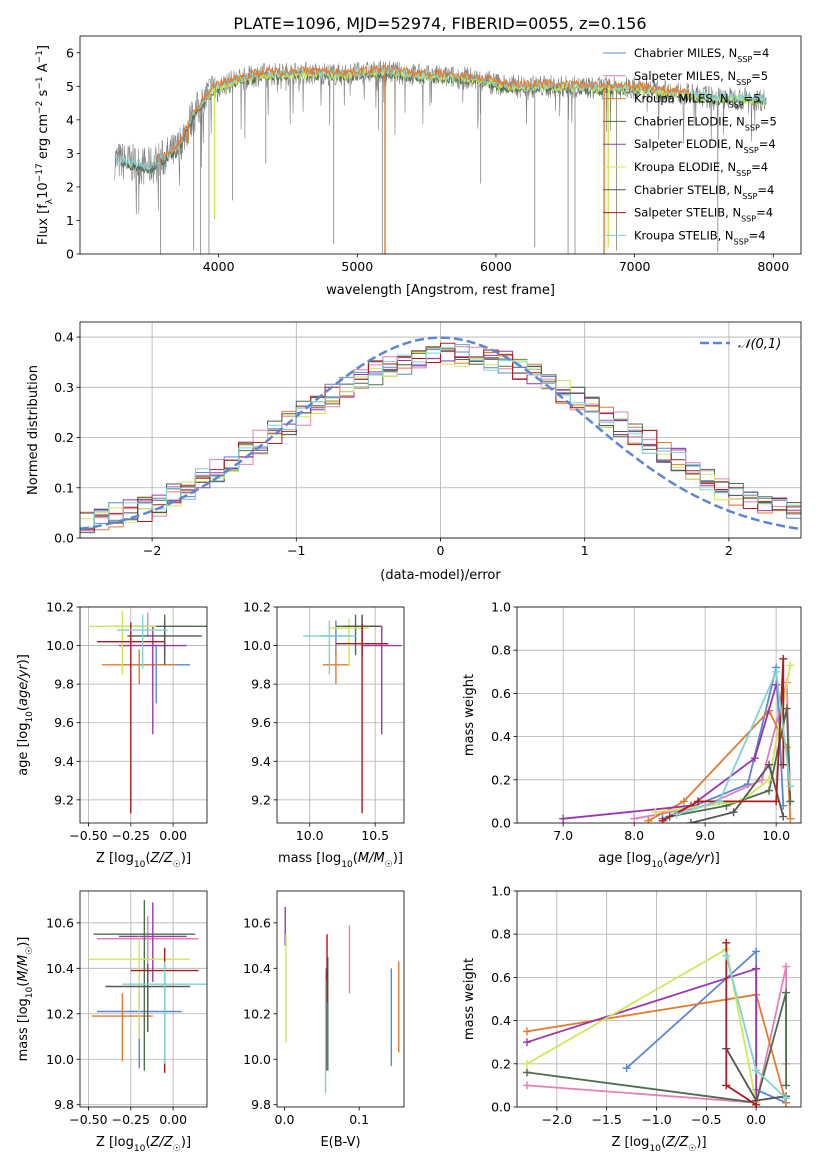 Image resolution: width=819 pixels, height=1170 pixels. Describe the element at coordinates (764, 213) in the screenshot. I see `legend-entry-salpeter_stelib-part: =4` at that location.